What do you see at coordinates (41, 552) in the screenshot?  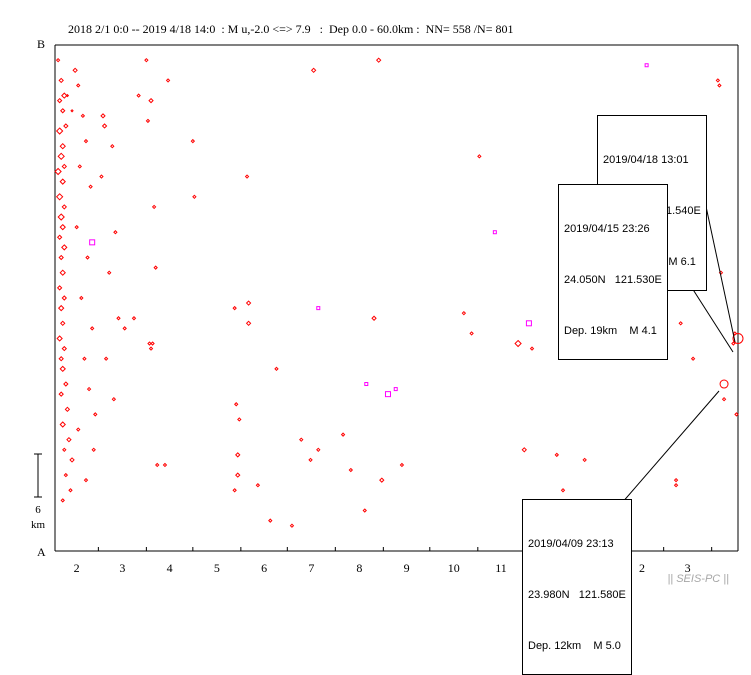 I see `profile-end-a: A` at bounding box center [41, 552].